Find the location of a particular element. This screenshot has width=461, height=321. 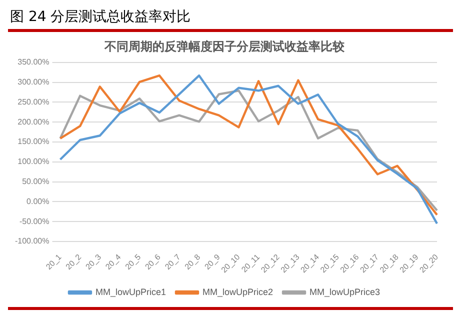

y-tick-label: -100.00% is located at coordinates (32, 241).